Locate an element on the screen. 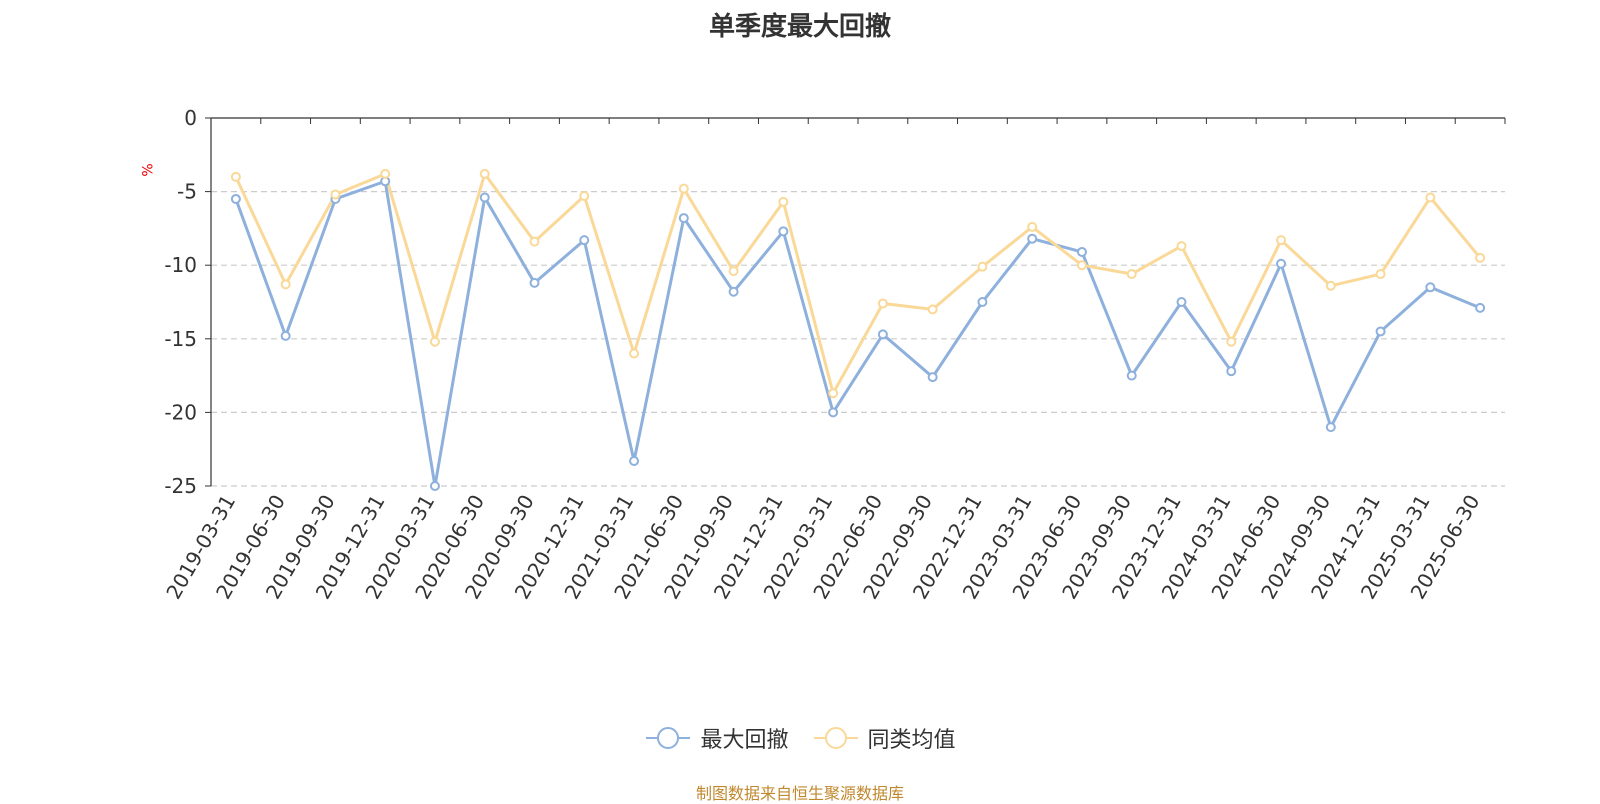  legend-item-max-drawdown: 最大回撤 is located at coordinates (716, 738).